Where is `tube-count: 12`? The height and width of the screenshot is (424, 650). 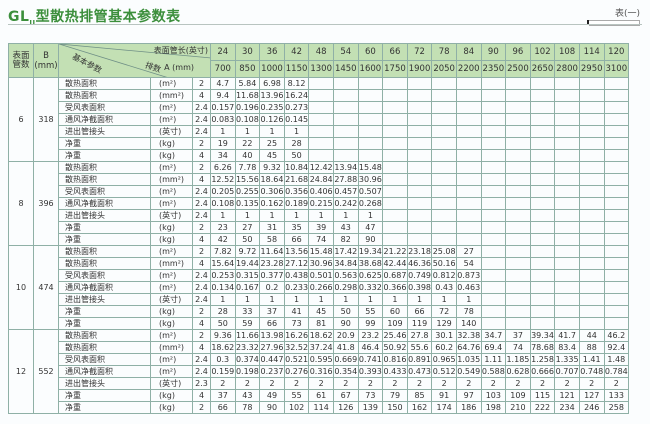 tube-count: 12 is located at coordinates (21, 371).